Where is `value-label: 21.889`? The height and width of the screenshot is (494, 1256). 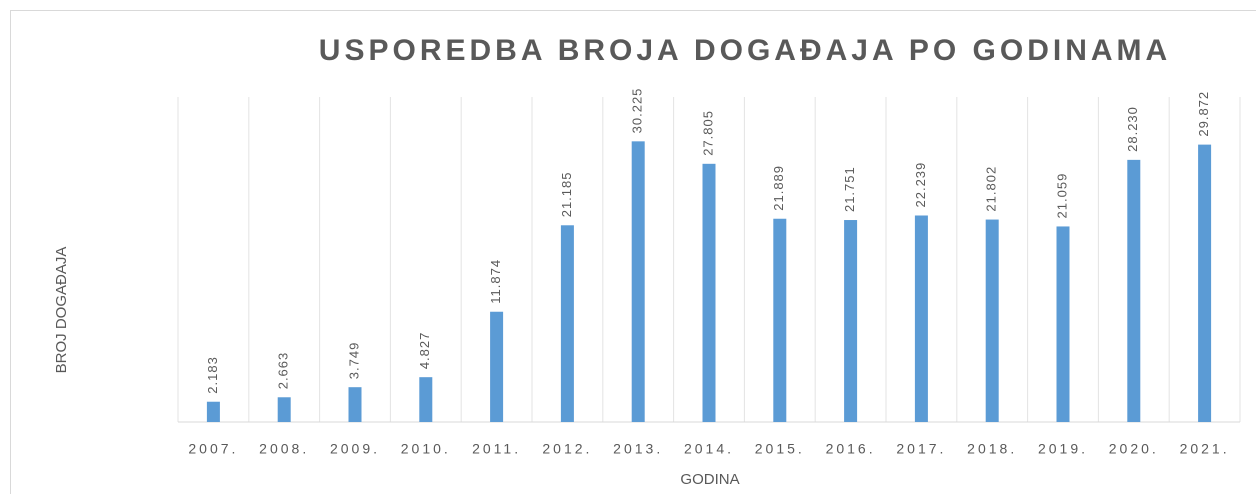 value-label: 21.889 is located at coordinates (778, 188).